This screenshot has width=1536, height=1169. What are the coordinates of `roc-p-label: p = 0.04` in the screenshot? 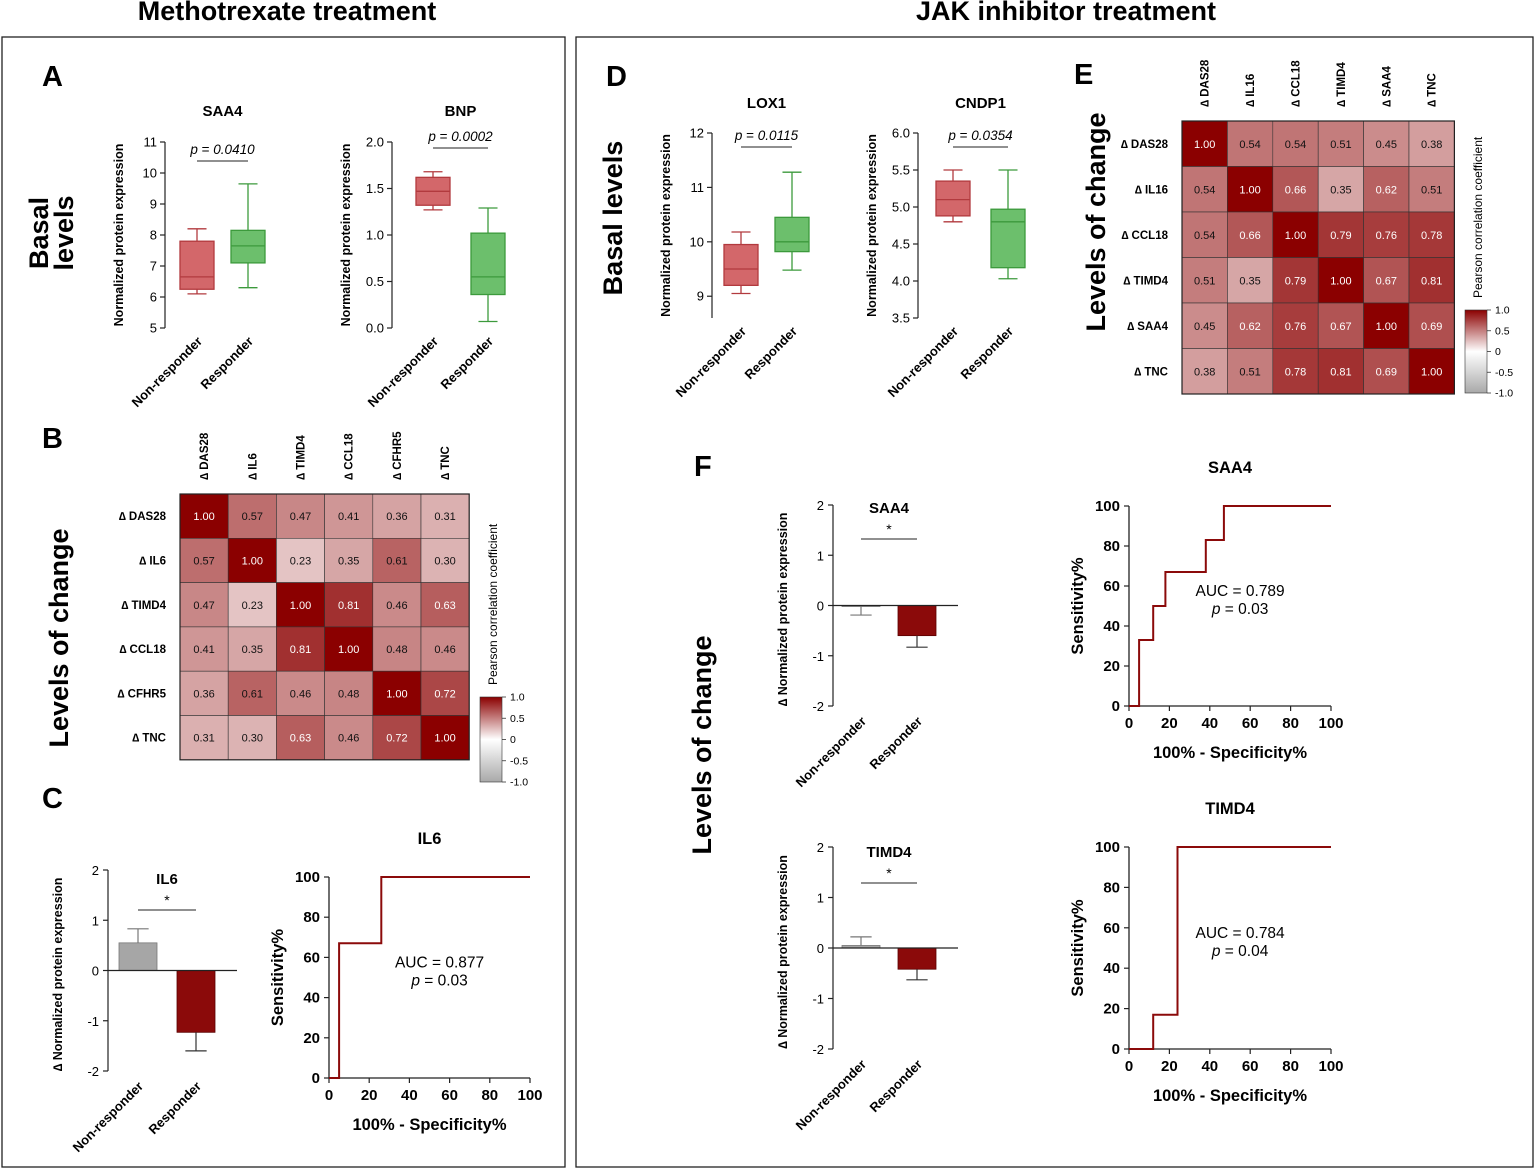 It's located at (1240, 951).